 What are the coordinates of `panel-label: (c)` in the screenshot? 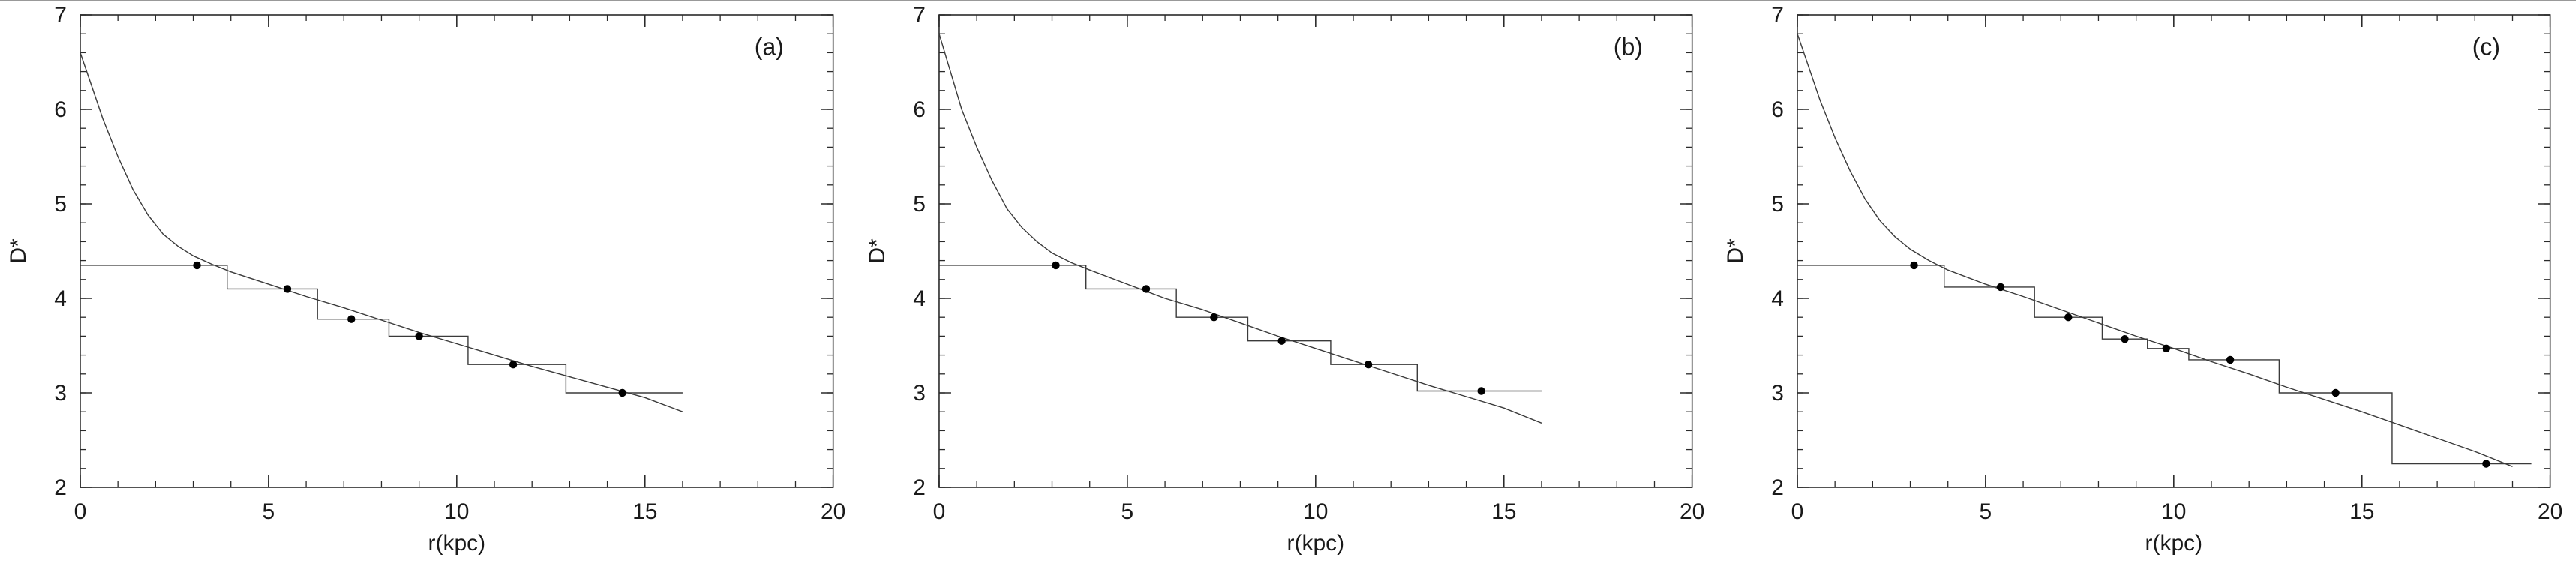 It's located at (2486, 47).